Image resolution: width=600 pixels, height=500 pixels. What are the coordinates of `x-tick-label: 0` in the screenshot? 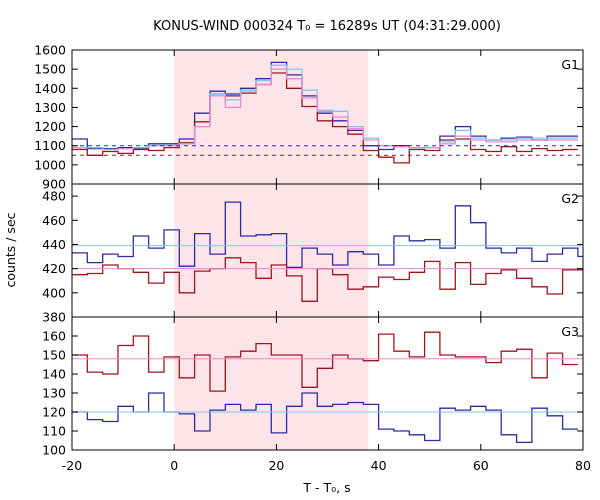 It's located at (174, 465).